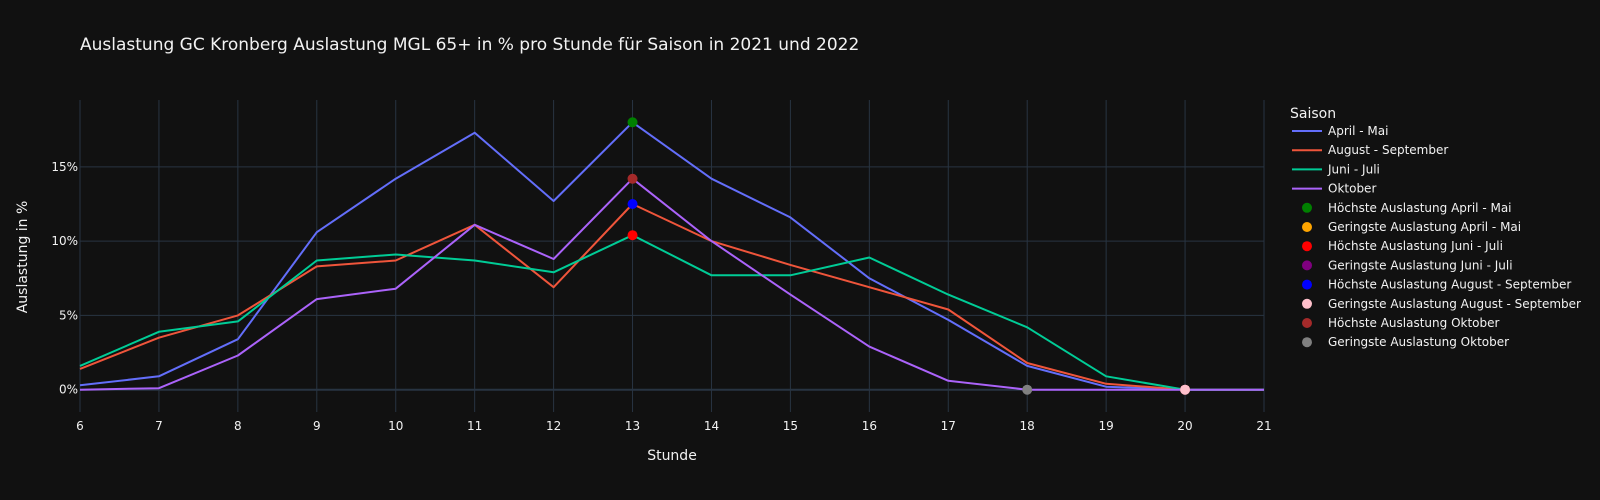 The width and height of the screenshot is (1600, 500). I want to click on y-tick-label: 10%, so click(64, 241).